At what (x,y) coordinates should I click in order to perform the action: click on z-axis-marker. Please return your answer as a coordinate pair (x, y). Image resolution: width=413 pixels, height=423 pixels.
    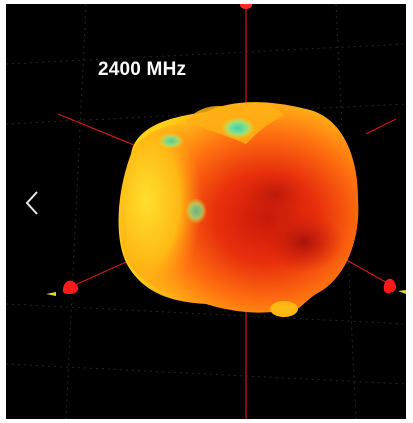
    Looking at the image, I should click on (246, 6).